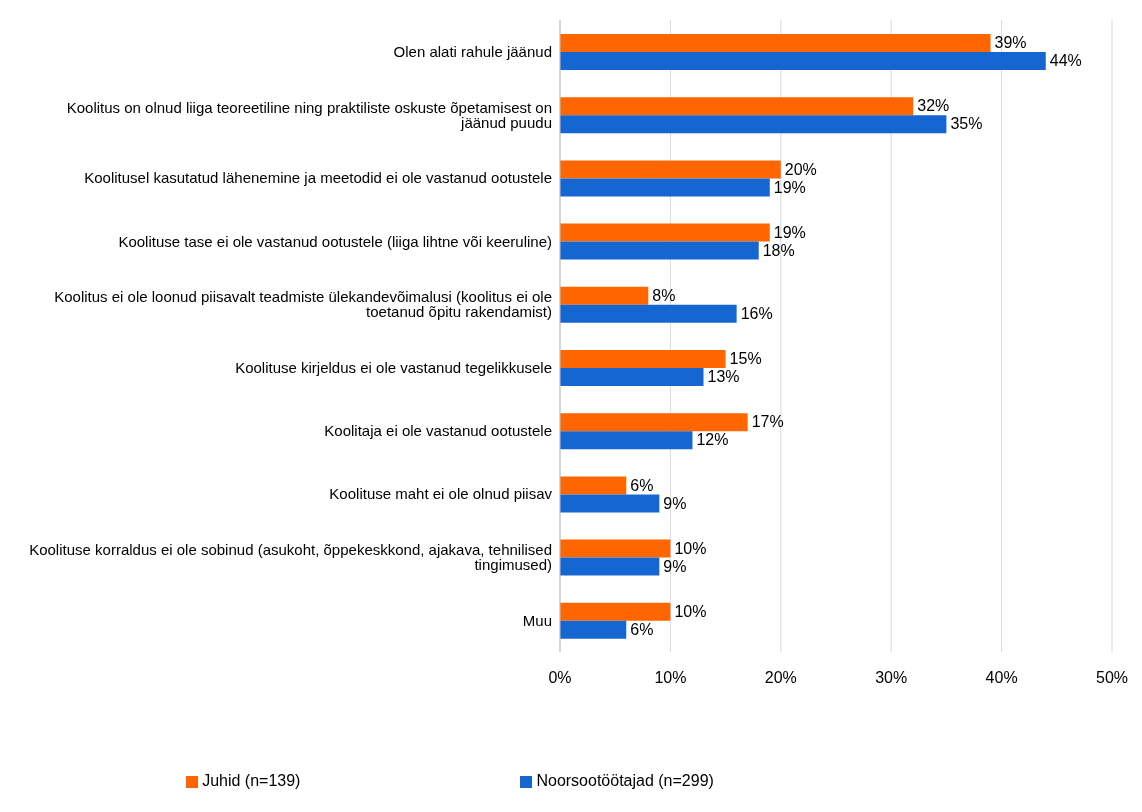 The width and height of the screenshot is (1142, 812). What do you see at coordinates (251, 780) in the screenshot?
I see `legend-label: Juhid (n=139)` at bounding box center [251, 780].